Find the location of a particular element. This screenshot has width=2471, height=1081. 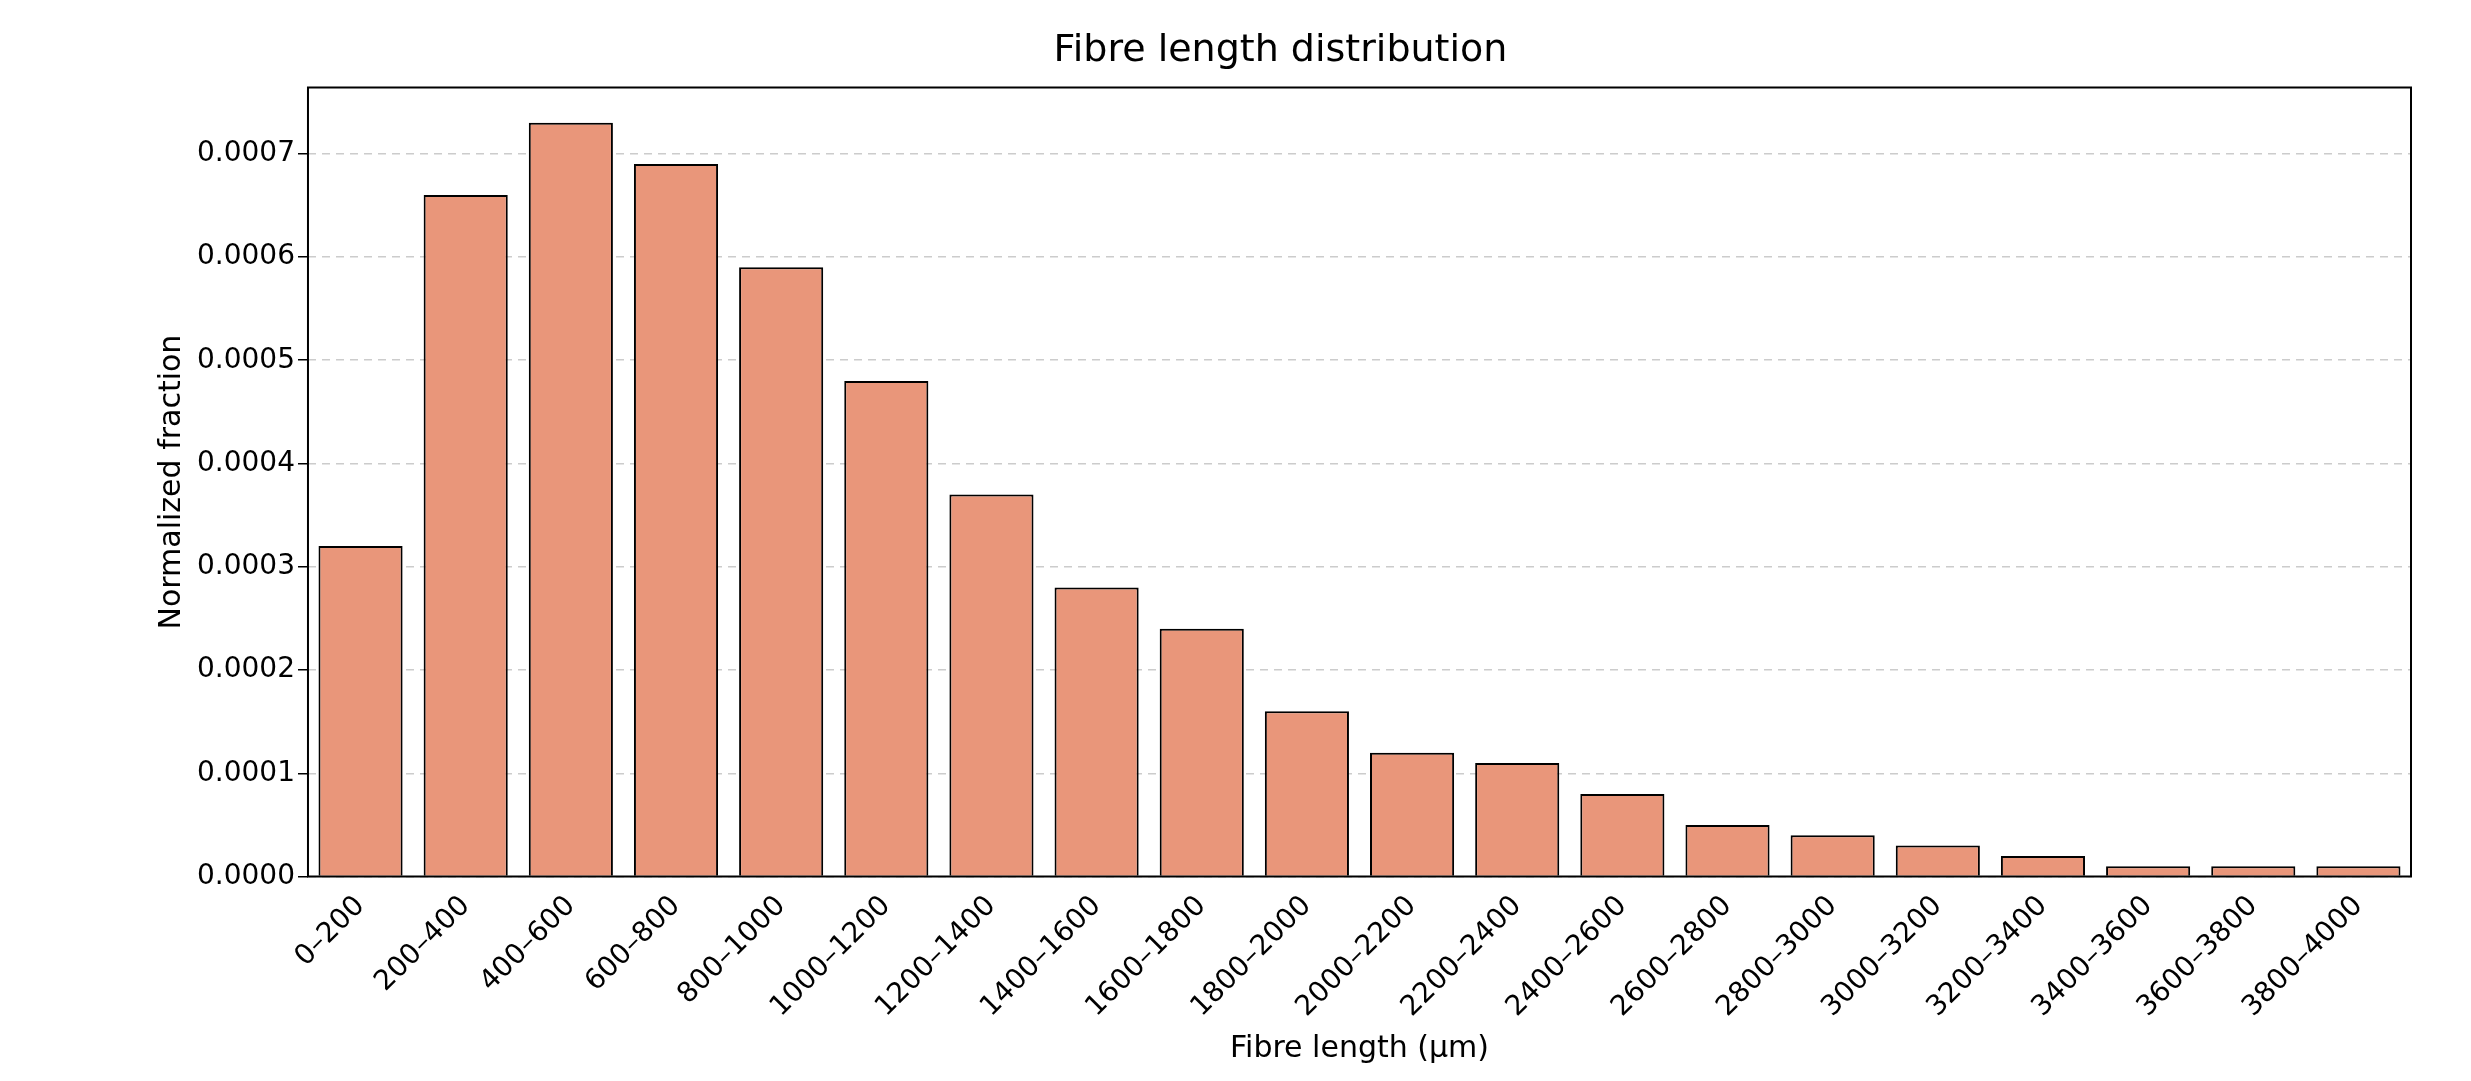

y-tick-label: 0.0001 is located at coordinates (245, 771).